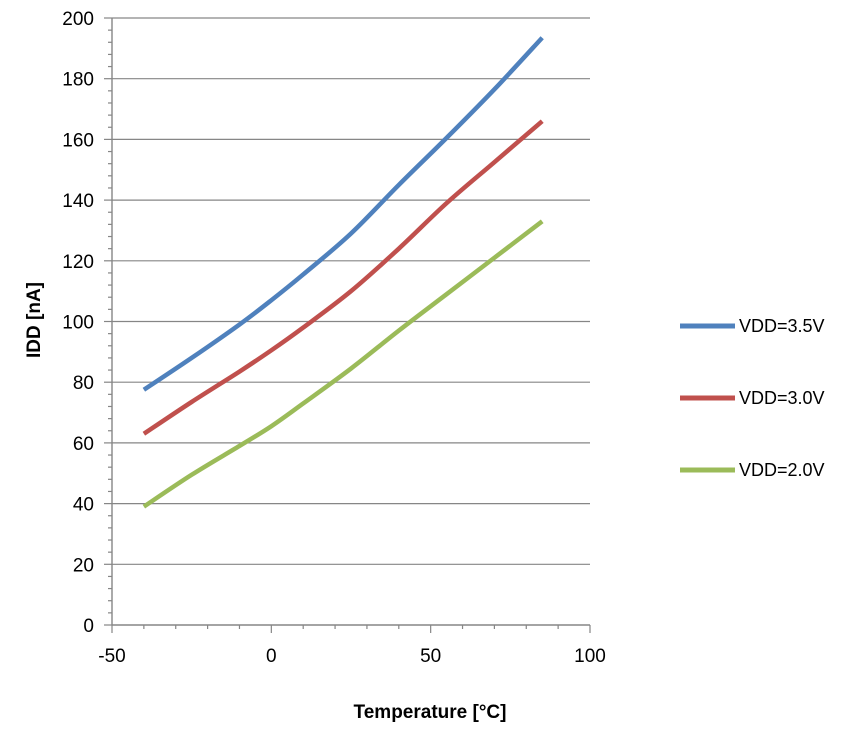 This screenshot has width=846, height=756. What do you see at coordinates (83, 383) in the screenshot?
I see `y-tick-label: 80` at bounding box center [83, 383].